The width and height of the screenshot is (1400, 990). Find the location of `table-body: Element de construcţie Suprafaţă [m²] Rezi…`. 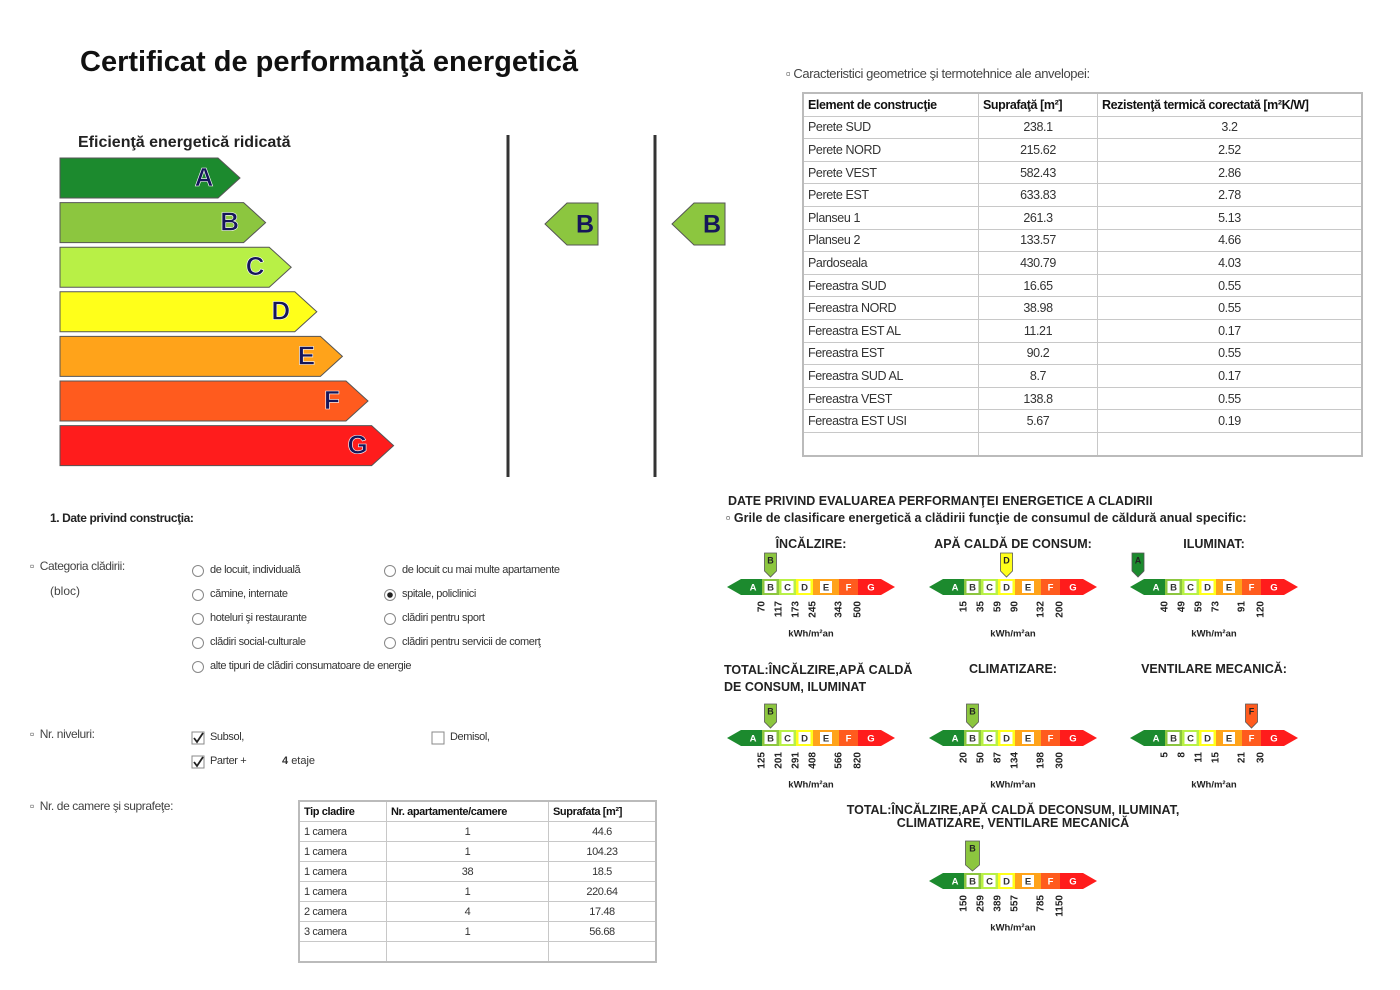

table-body: Element de construcţie Suprafaţă [m²] Rezi… is located at coordinates (1082, 274).